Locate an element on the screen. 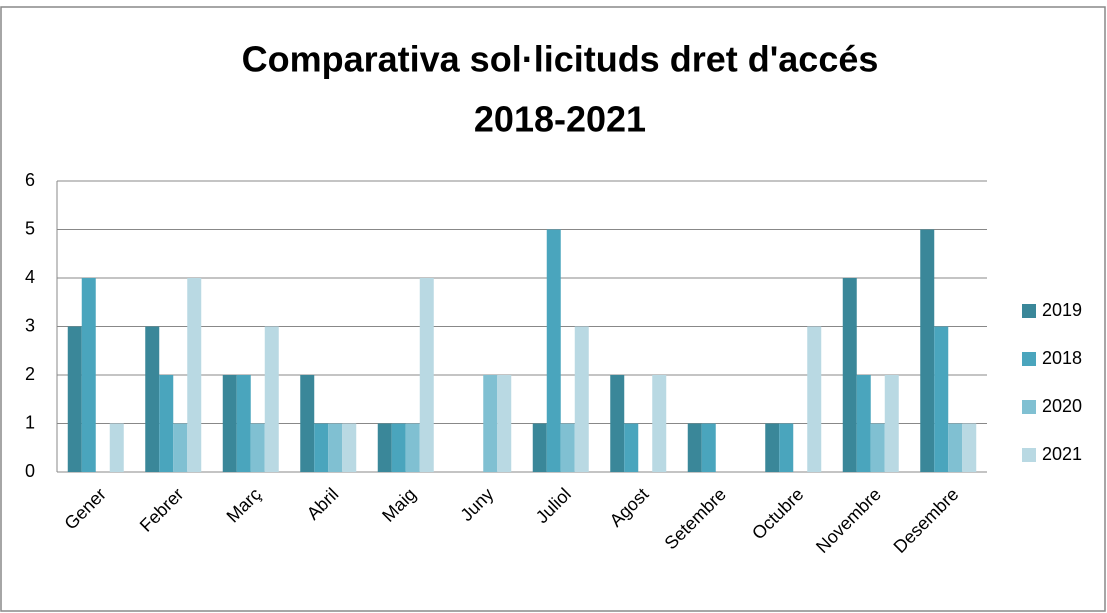 Image resolution: width=1107 pixels, height=613 pixels. y-tick-label: 1 is located at coordinates (30, 422).